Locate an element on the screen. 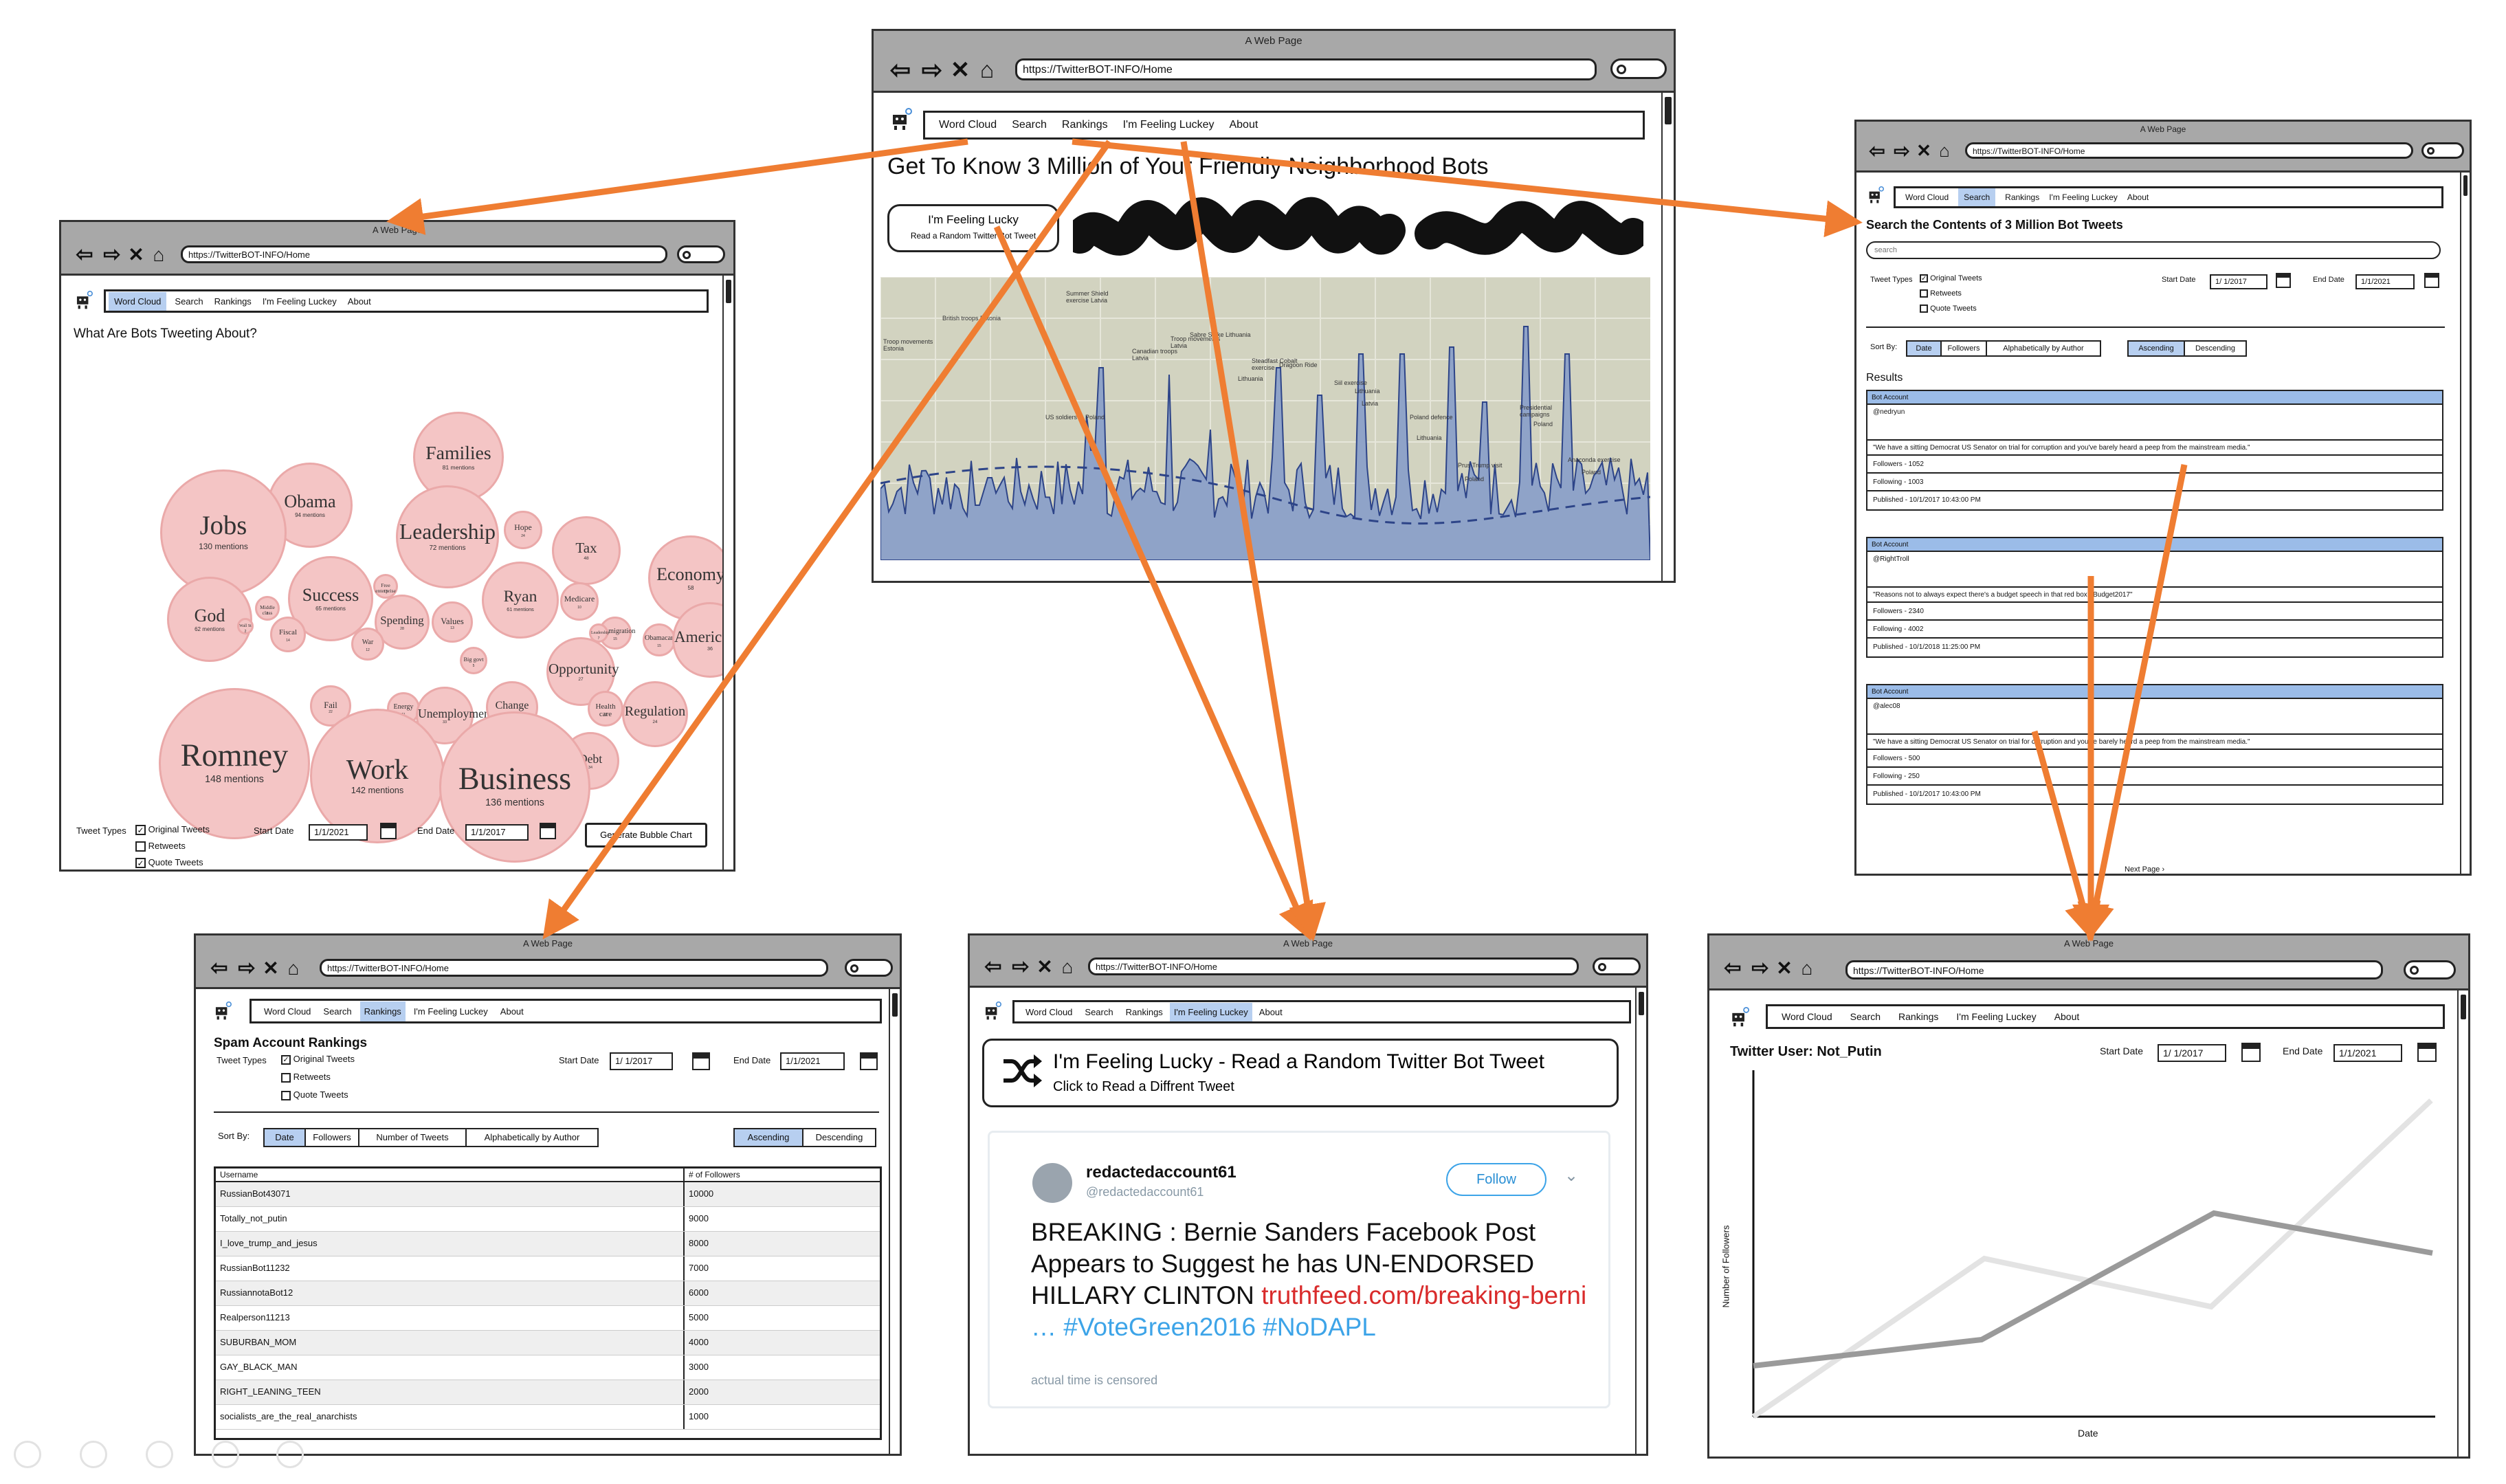  table-row: Realperson11213 5000 is located at coordinates (548, 1319).